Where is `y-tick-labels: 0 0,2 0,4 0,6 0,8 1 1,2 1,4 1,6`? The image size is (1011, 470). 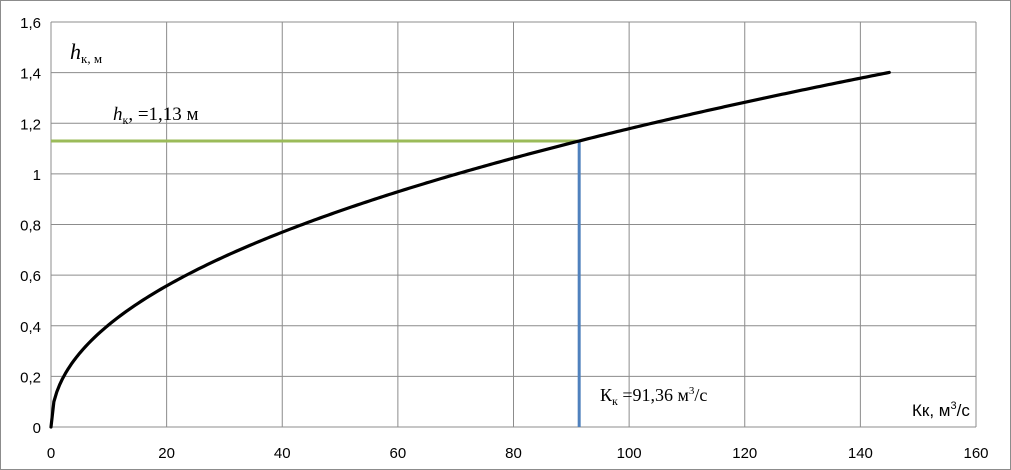 y-tick-labels: 0 0,2 0,4 0,6 0,8 1 1,2 1,4 1,6 is located at coordinates (30, 226).